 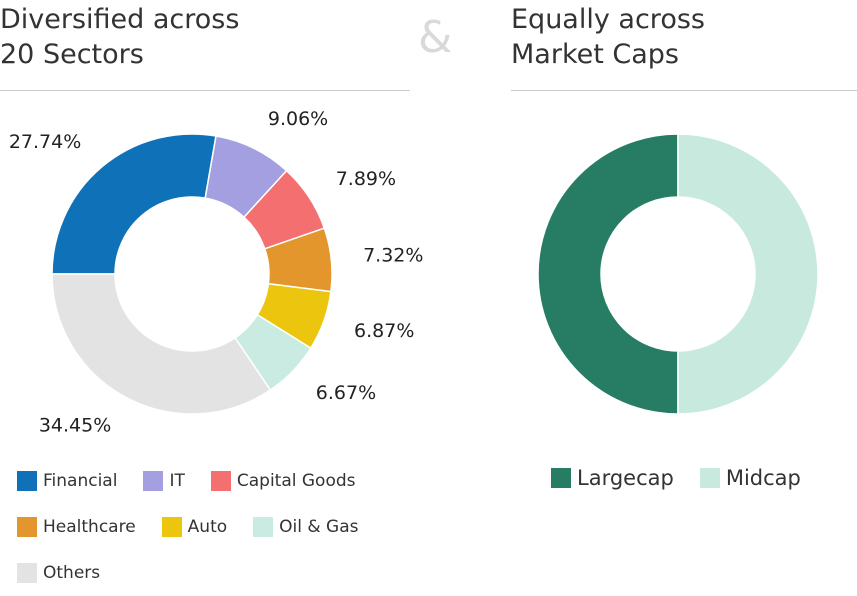 I want to click on legend-item: Capital Goods, so click(x=283, y=481).